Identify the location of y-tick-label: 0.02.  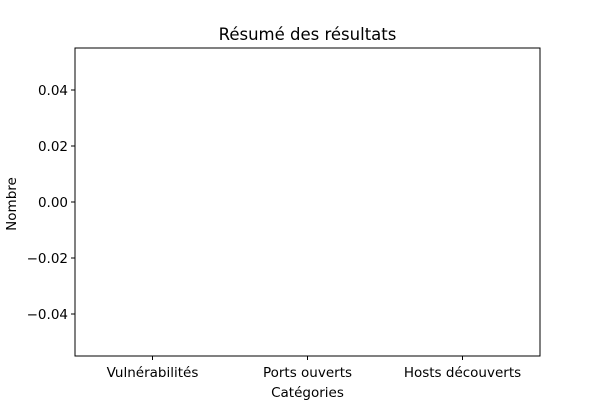
(53, 147).